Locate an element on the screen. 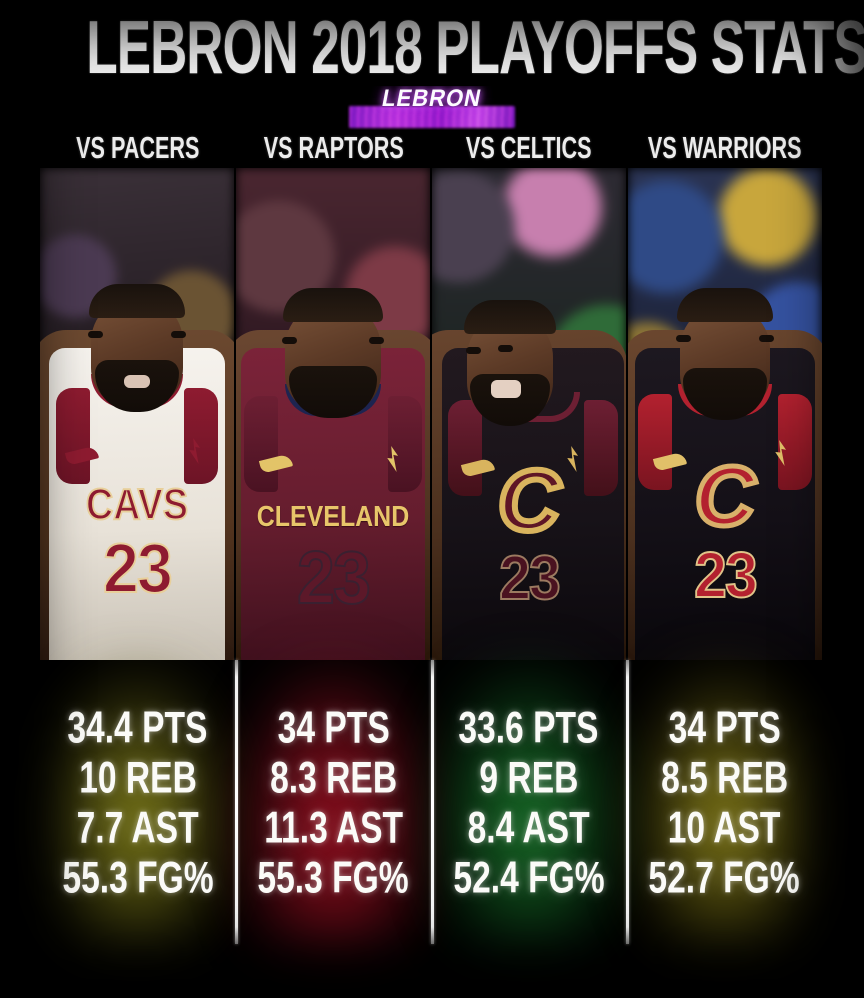 The height and width of the screenshot is (998, 864). stat-pts: 34.4 PTS is located at coordinates (137, 728).